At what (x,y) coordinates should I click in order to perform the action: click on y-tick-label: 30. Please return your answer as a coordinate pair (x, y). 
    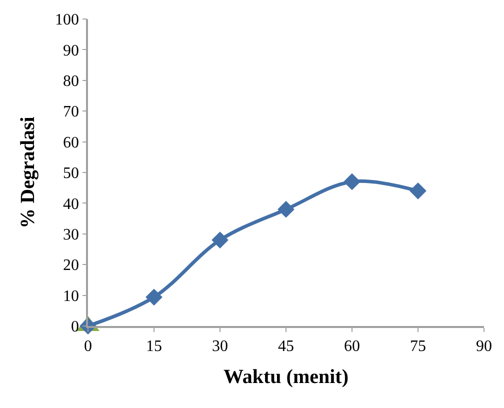
    Looking at the image, I should click on (71, 235).